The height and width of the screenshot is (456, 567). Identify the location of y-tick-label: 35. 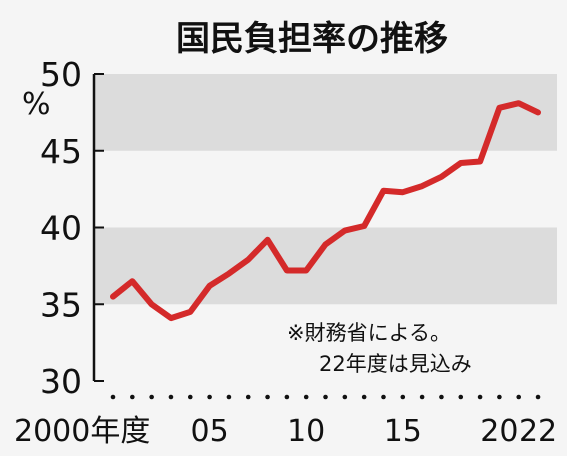
(61, 304).